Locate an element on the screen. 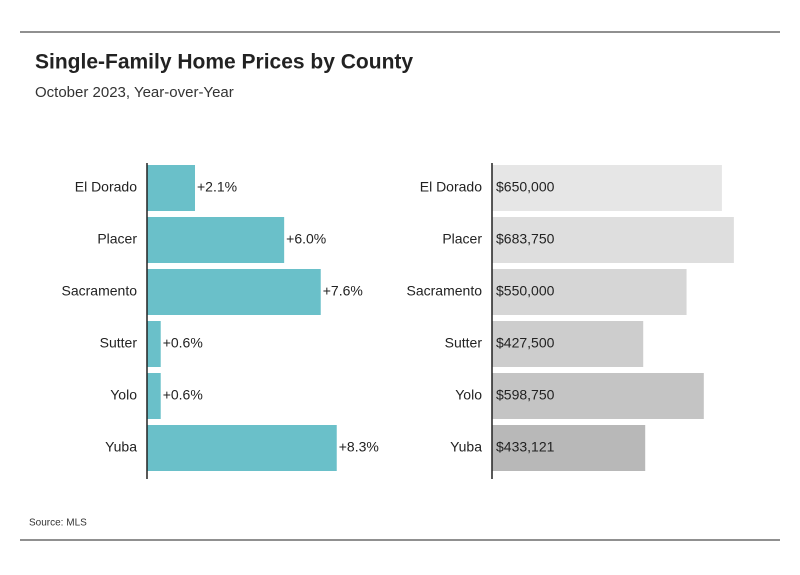  chart-subtitle: October 2023, Year-over-Year is located at coordinates (134, 92).